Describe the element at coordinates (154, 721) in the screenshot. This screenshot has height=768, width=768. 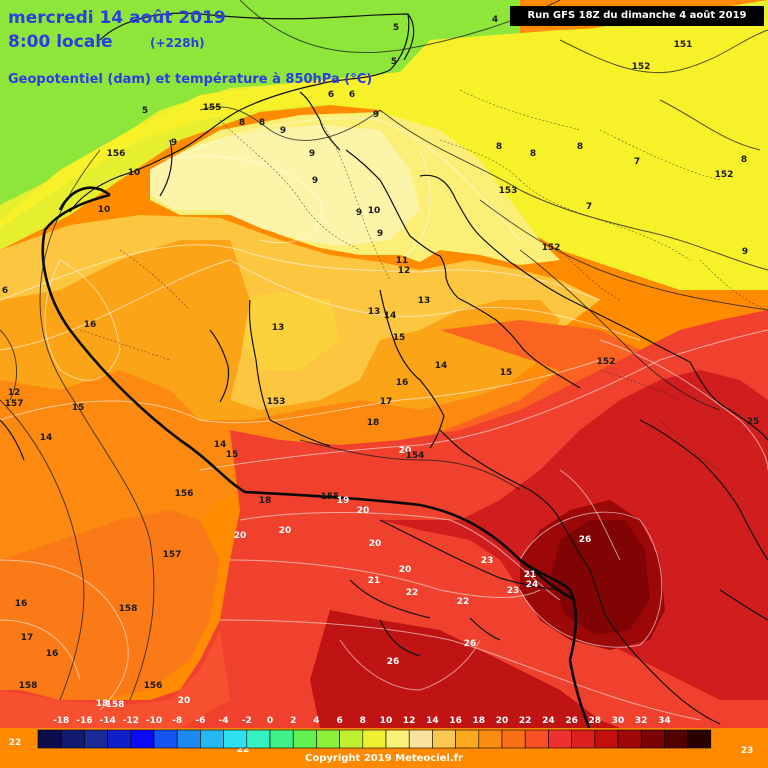
I see `legend-tick-label: -10` at that location.